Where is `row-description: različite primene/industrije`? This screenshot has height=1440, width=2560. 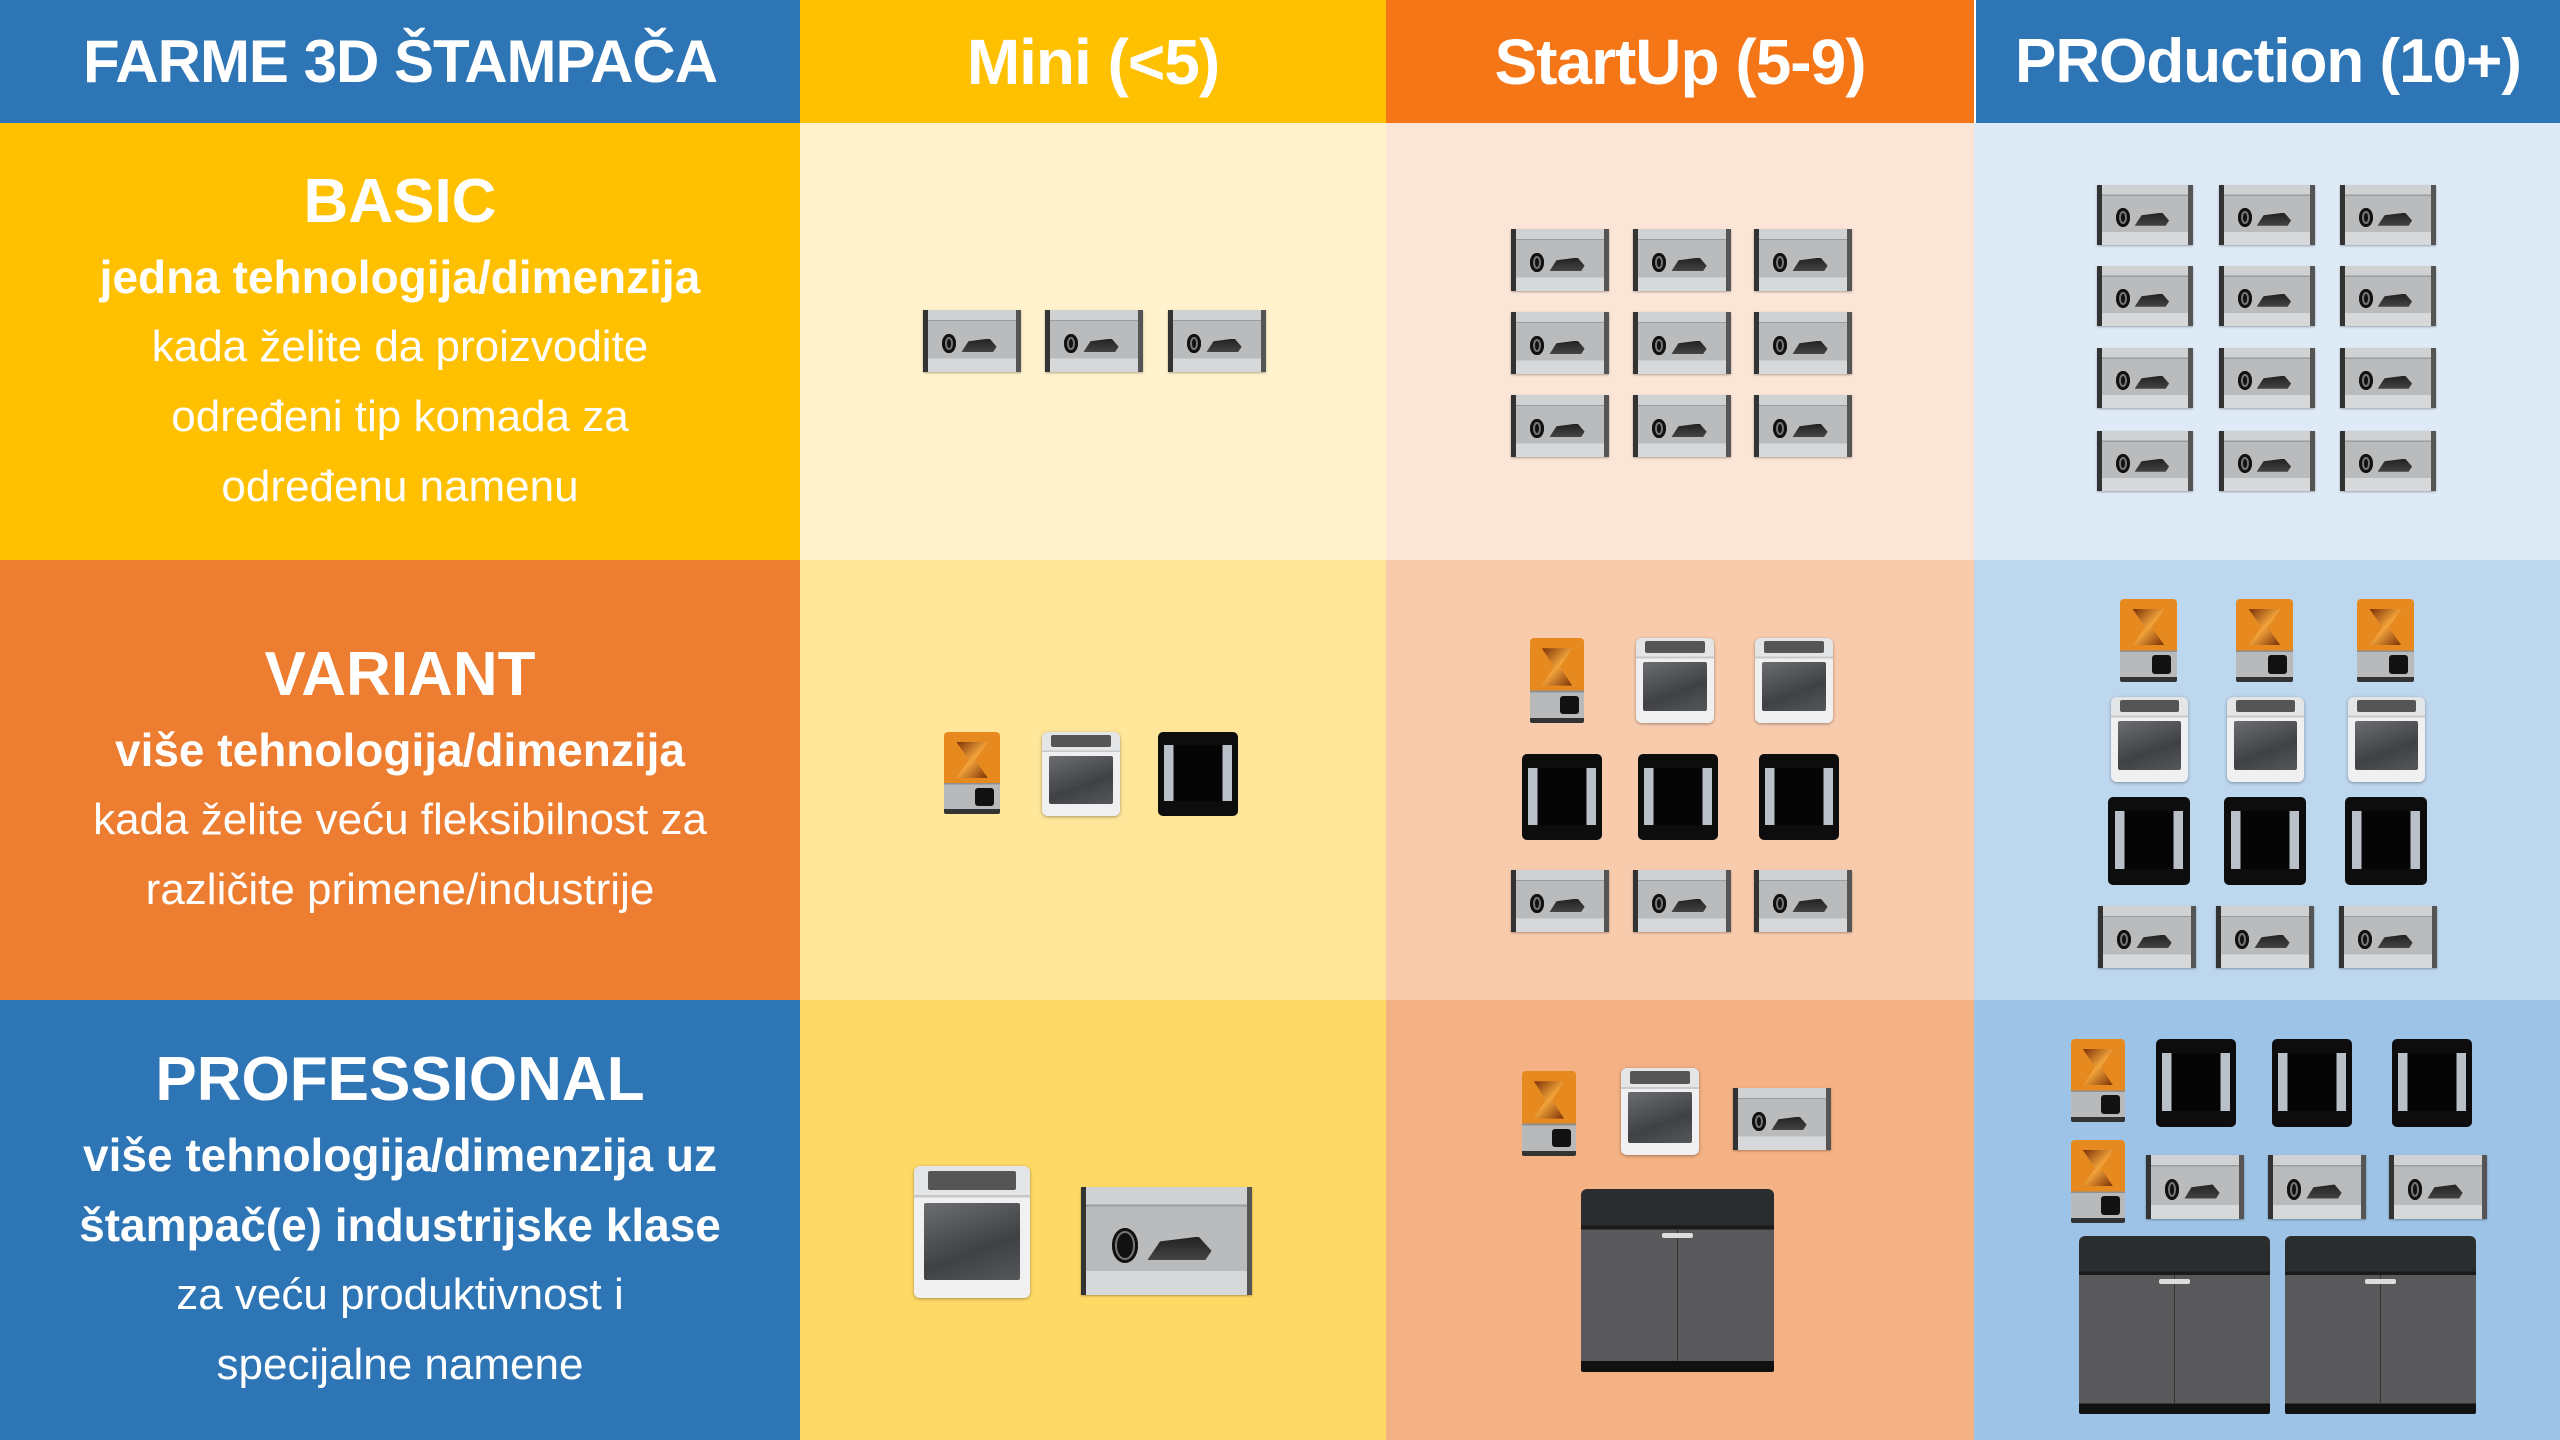 row-description: različite primene/industrije is located at coordinates (400, 889).